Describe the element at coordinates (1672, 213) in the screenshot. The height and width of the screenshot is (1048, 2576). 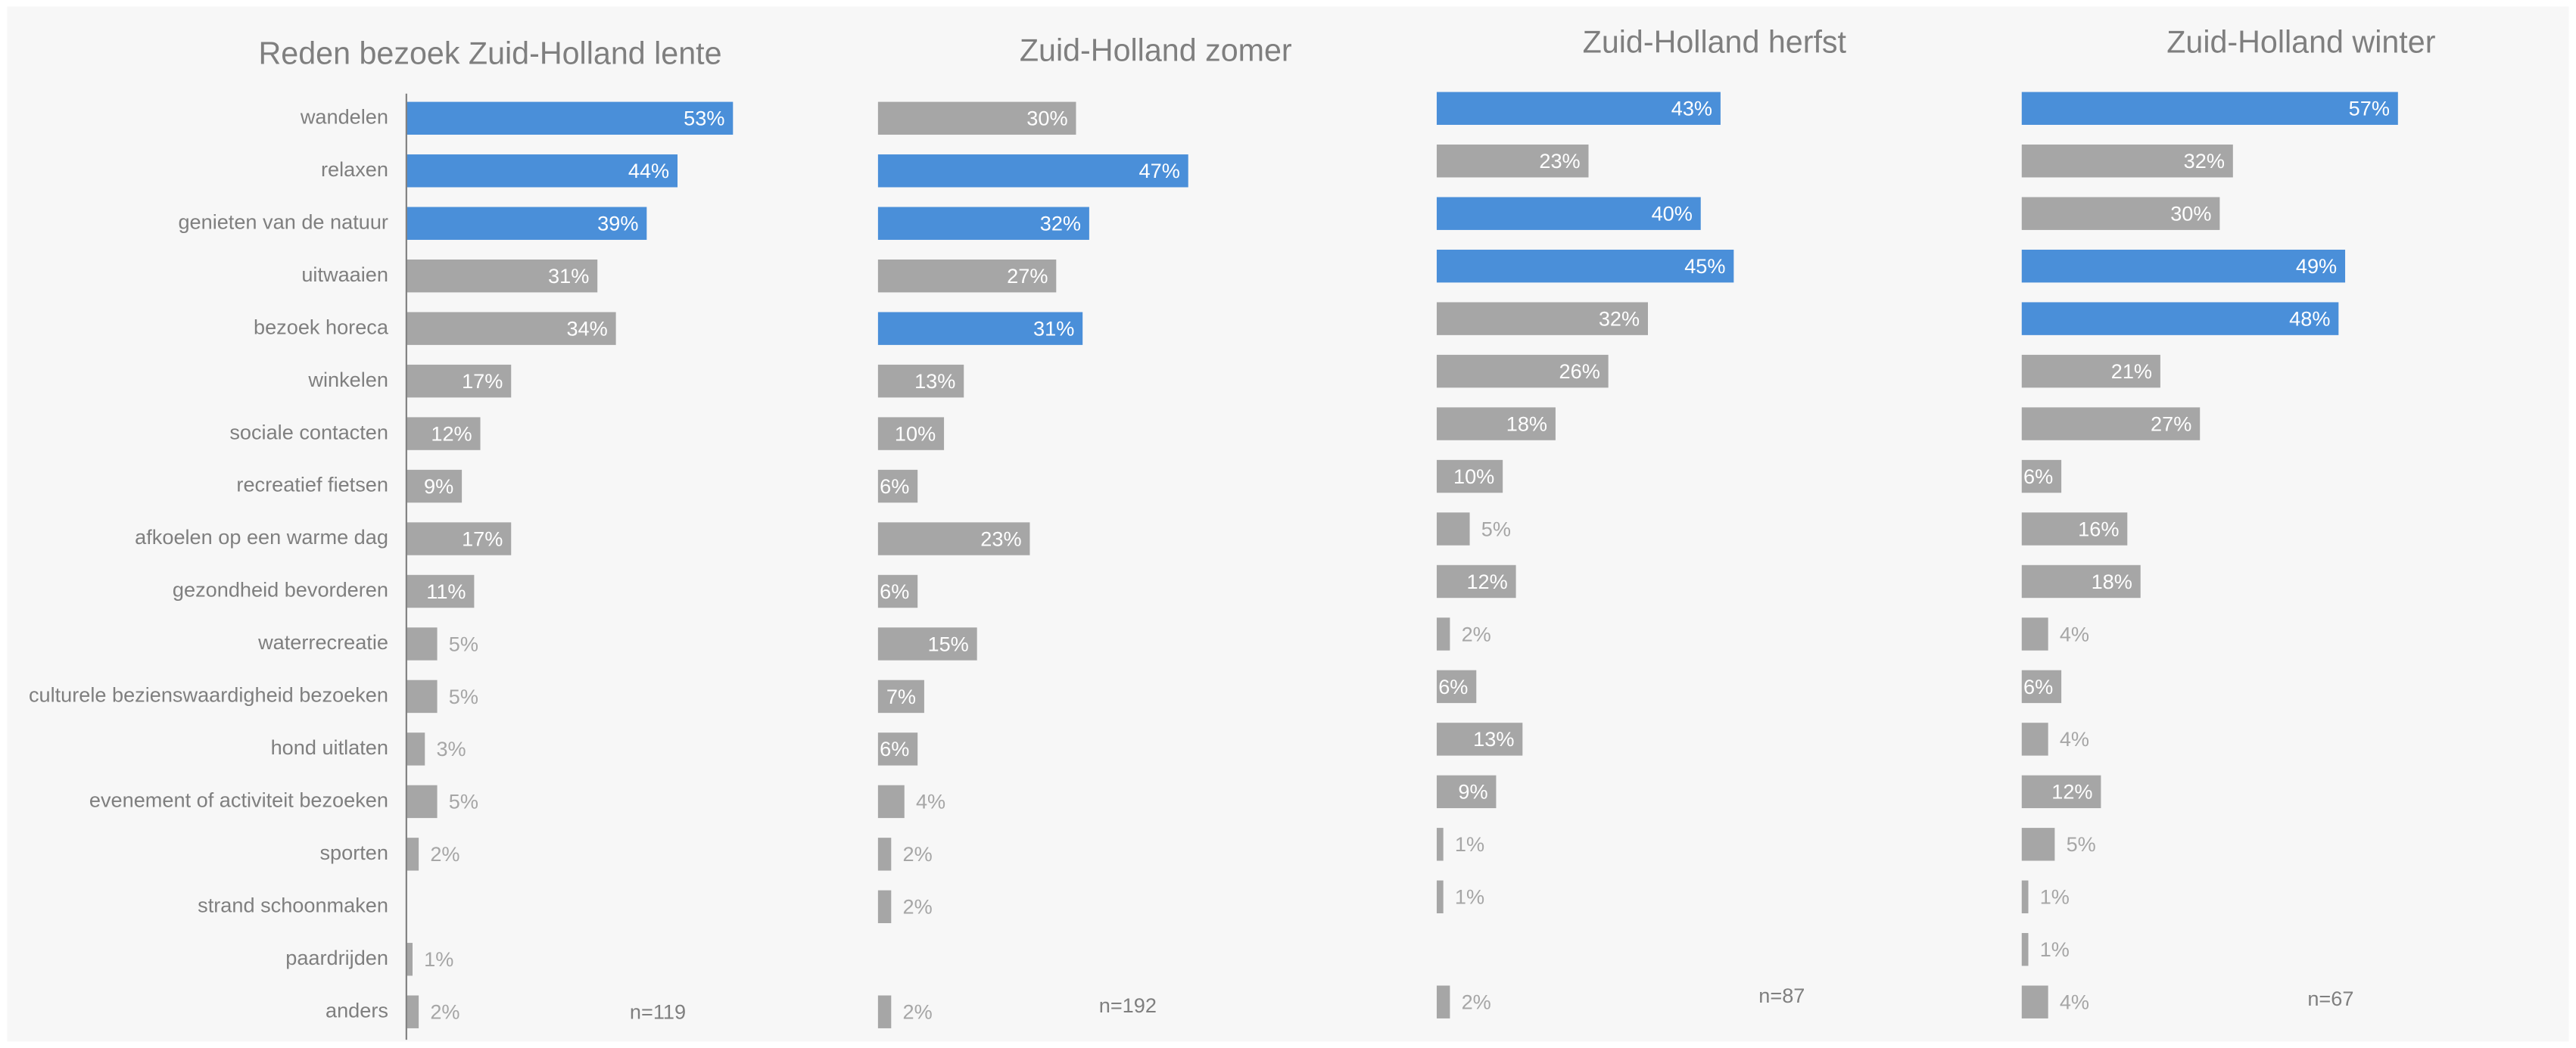
I see `value-label: 40%` at that location.